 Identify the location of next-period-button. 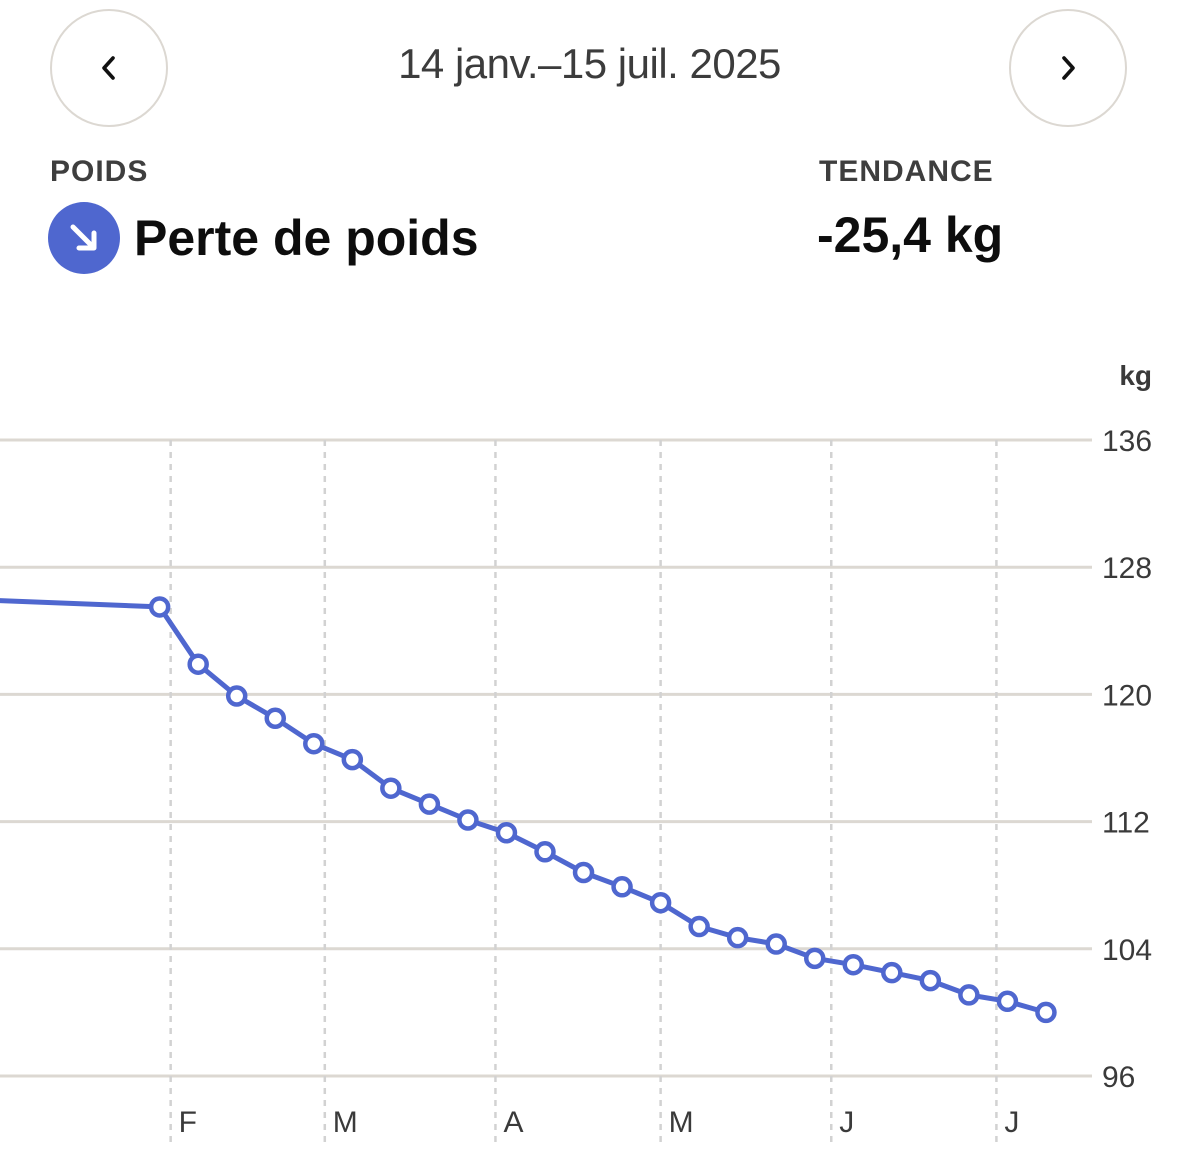
(1068, 68).